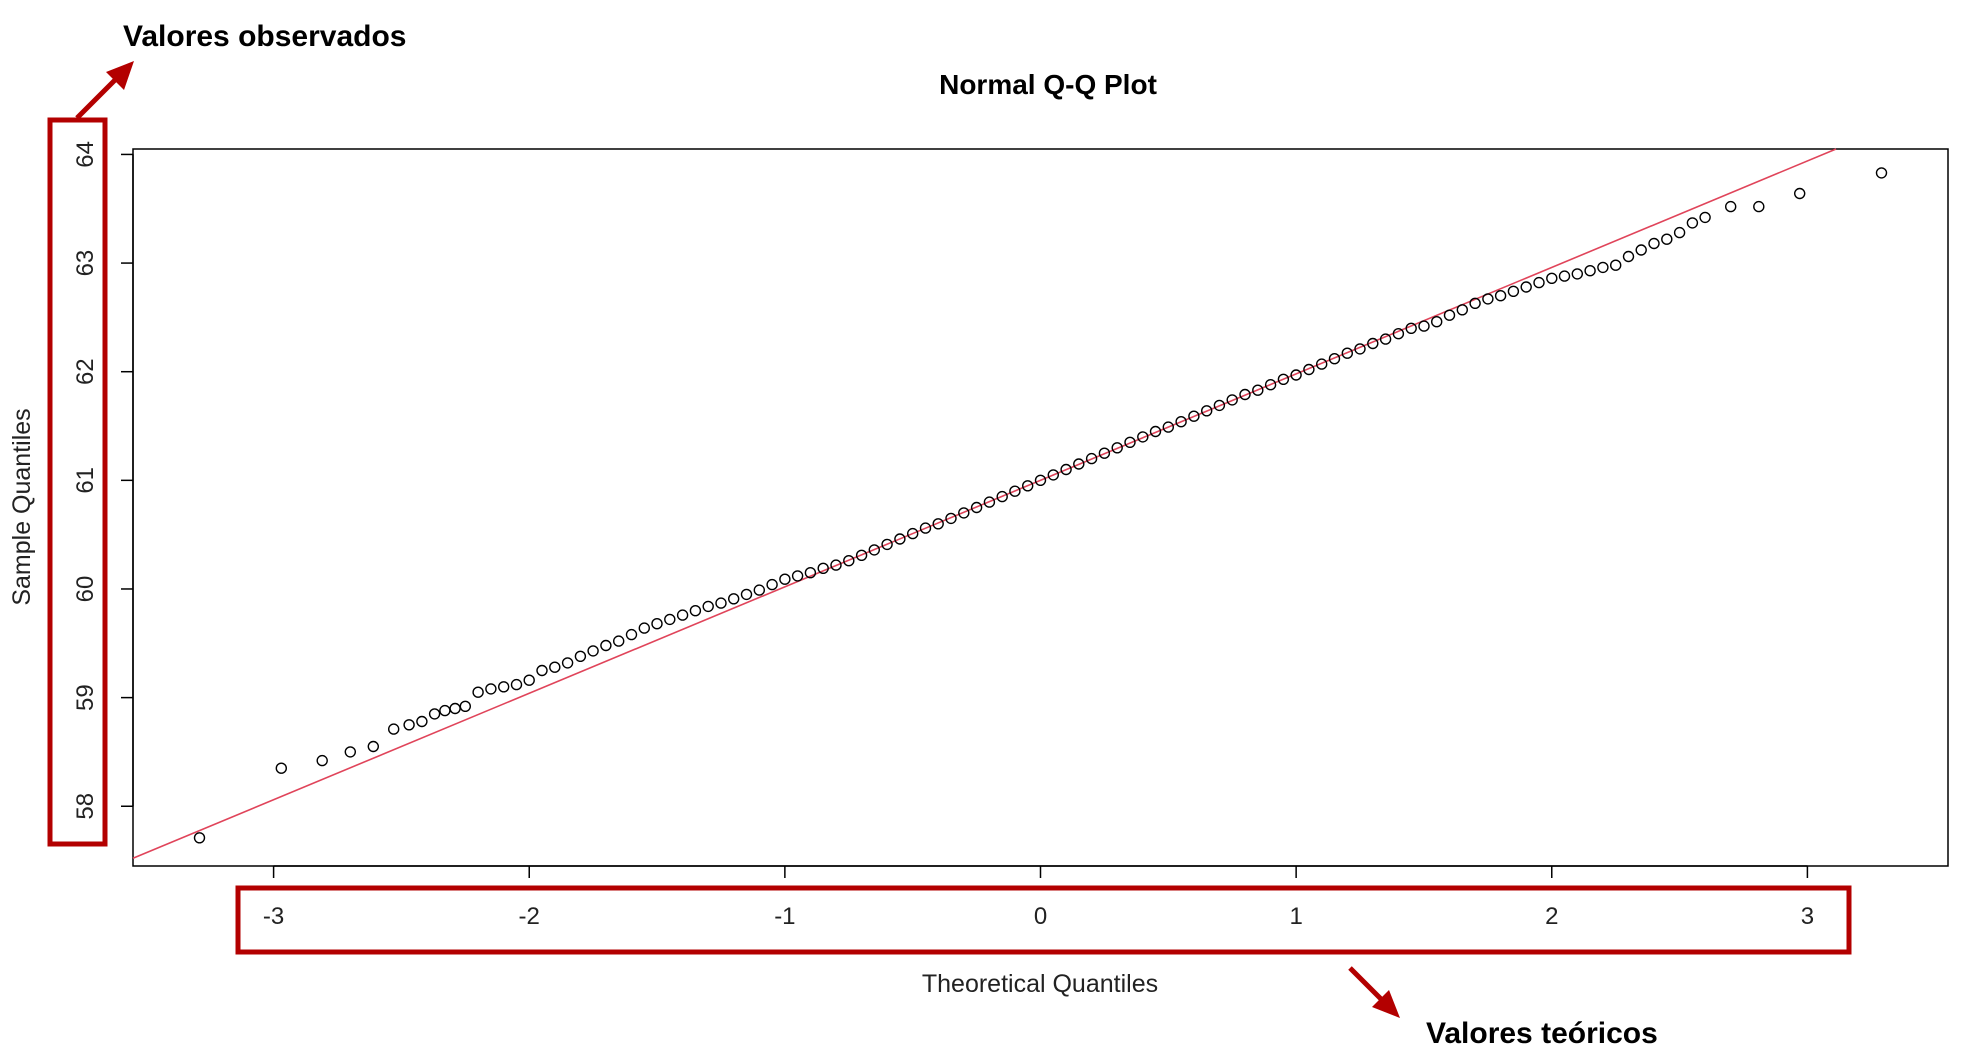 The width and height of the screenshot is (1982, 1061). What do you see at coordinates (264, 36) in the screenshot?
I see `observed-values-label: Valores observados` at bounding box center [264, 36].